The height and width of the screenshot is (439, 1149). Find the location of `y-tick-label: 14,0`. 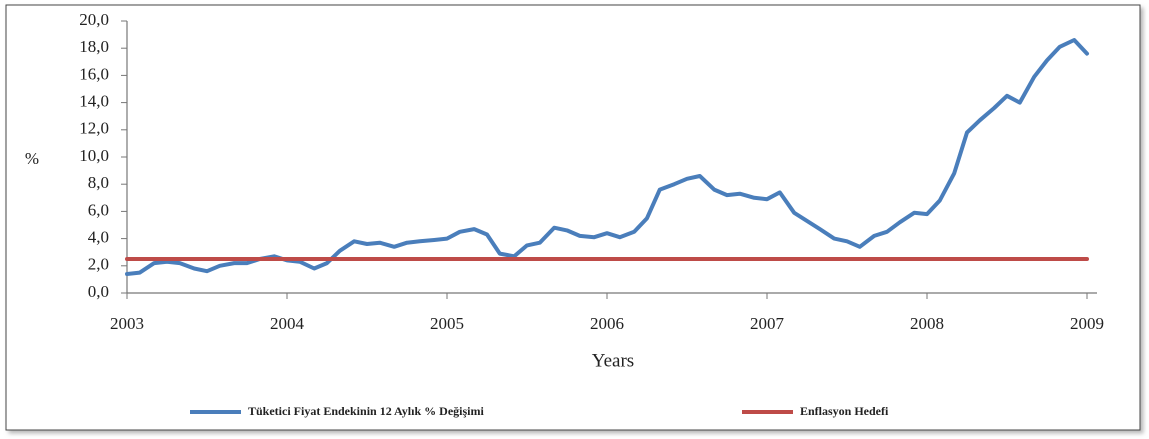

y-tick-label: 14,0 is located at coordinates (94, 101).